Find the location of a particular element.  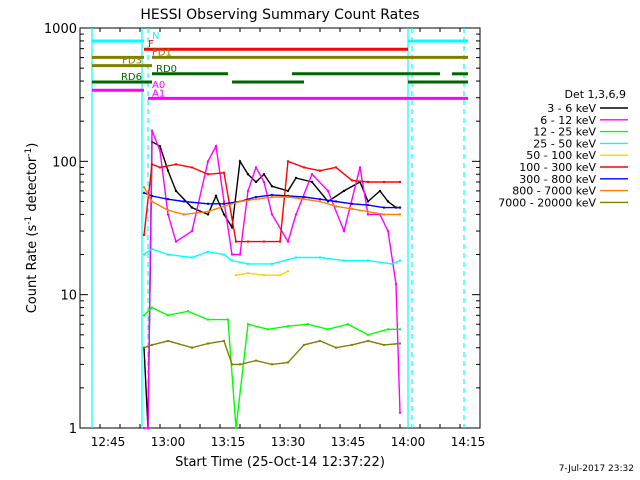

x-tick-label: 14:15 is located at coordinates (468, 442).